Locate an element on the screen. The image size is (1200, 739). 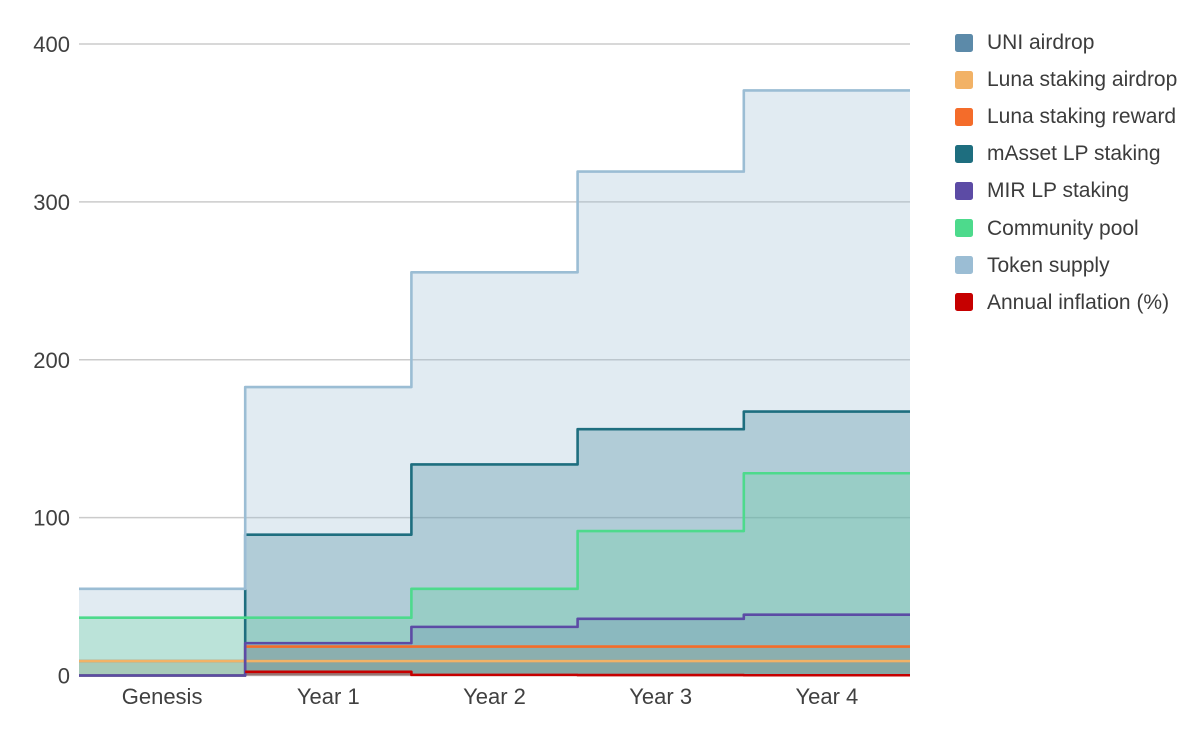
legend-item: Annual inflation (%) is located at coordinates (1062, 302).